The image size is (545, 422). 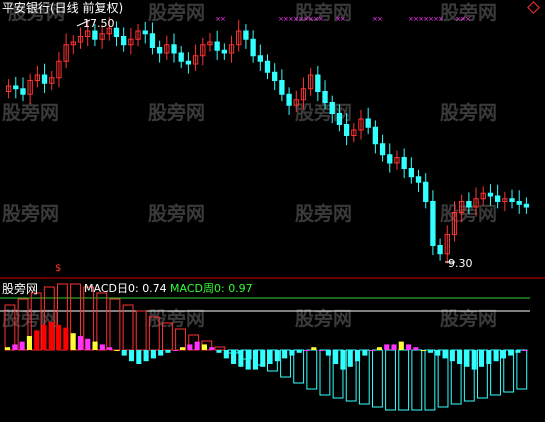 What do you see at coordinates (83, 23) in the screenshot?
I see `high-arrow` at bounding box center [83, 23].